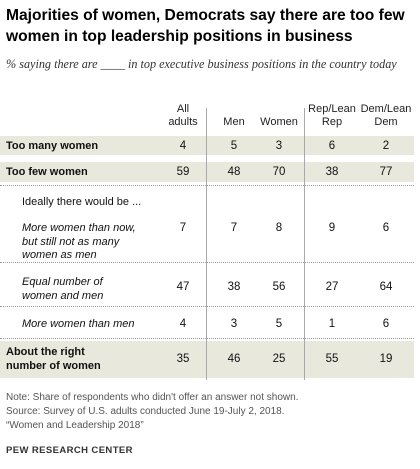  Describe the element at coordinates (386, 172) in the screenshot. I see `cell: 77` at that location.